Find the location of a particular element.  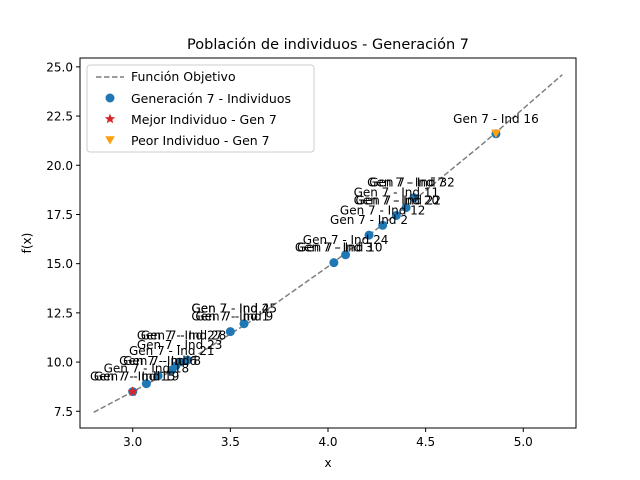

y-tick-label: 25.0 is located at coordinates (59, 67).